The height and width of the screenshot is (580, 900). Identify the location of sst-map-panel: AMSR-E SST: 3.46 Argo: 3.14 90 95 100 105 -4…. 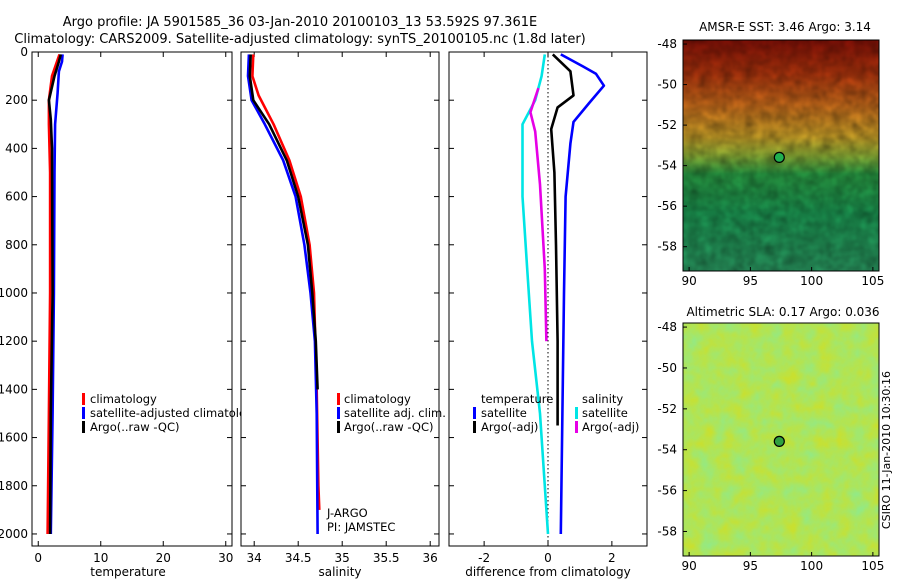
(770, 154).